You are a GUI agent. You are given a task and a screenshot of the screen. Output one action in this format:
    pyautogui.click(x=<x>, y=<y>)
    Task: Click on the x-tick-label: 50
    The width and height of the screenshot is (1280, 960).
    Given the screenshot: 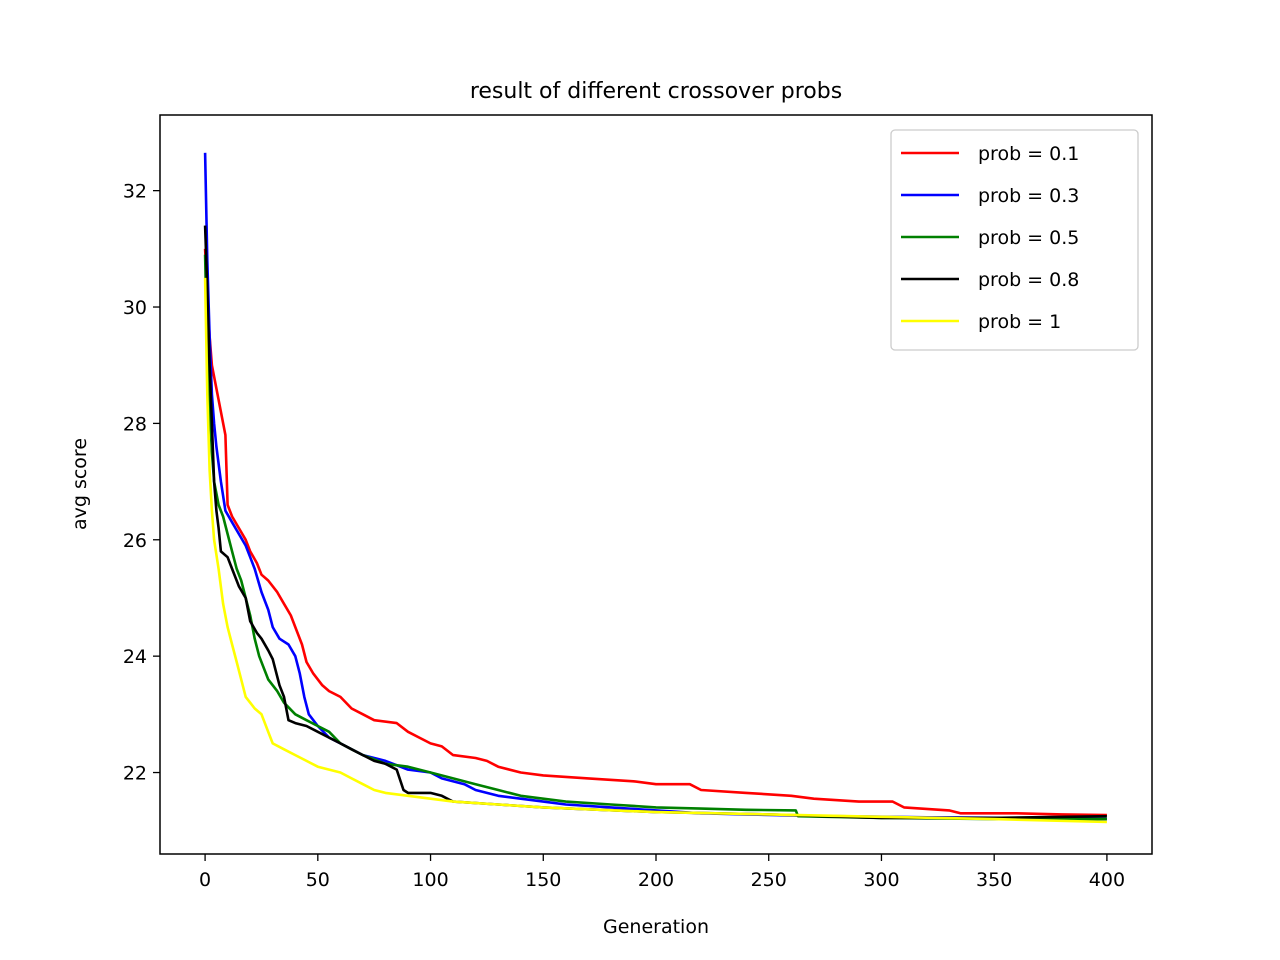 What is the action you would take?
    pyautogui.click(x=318, y=880)
    